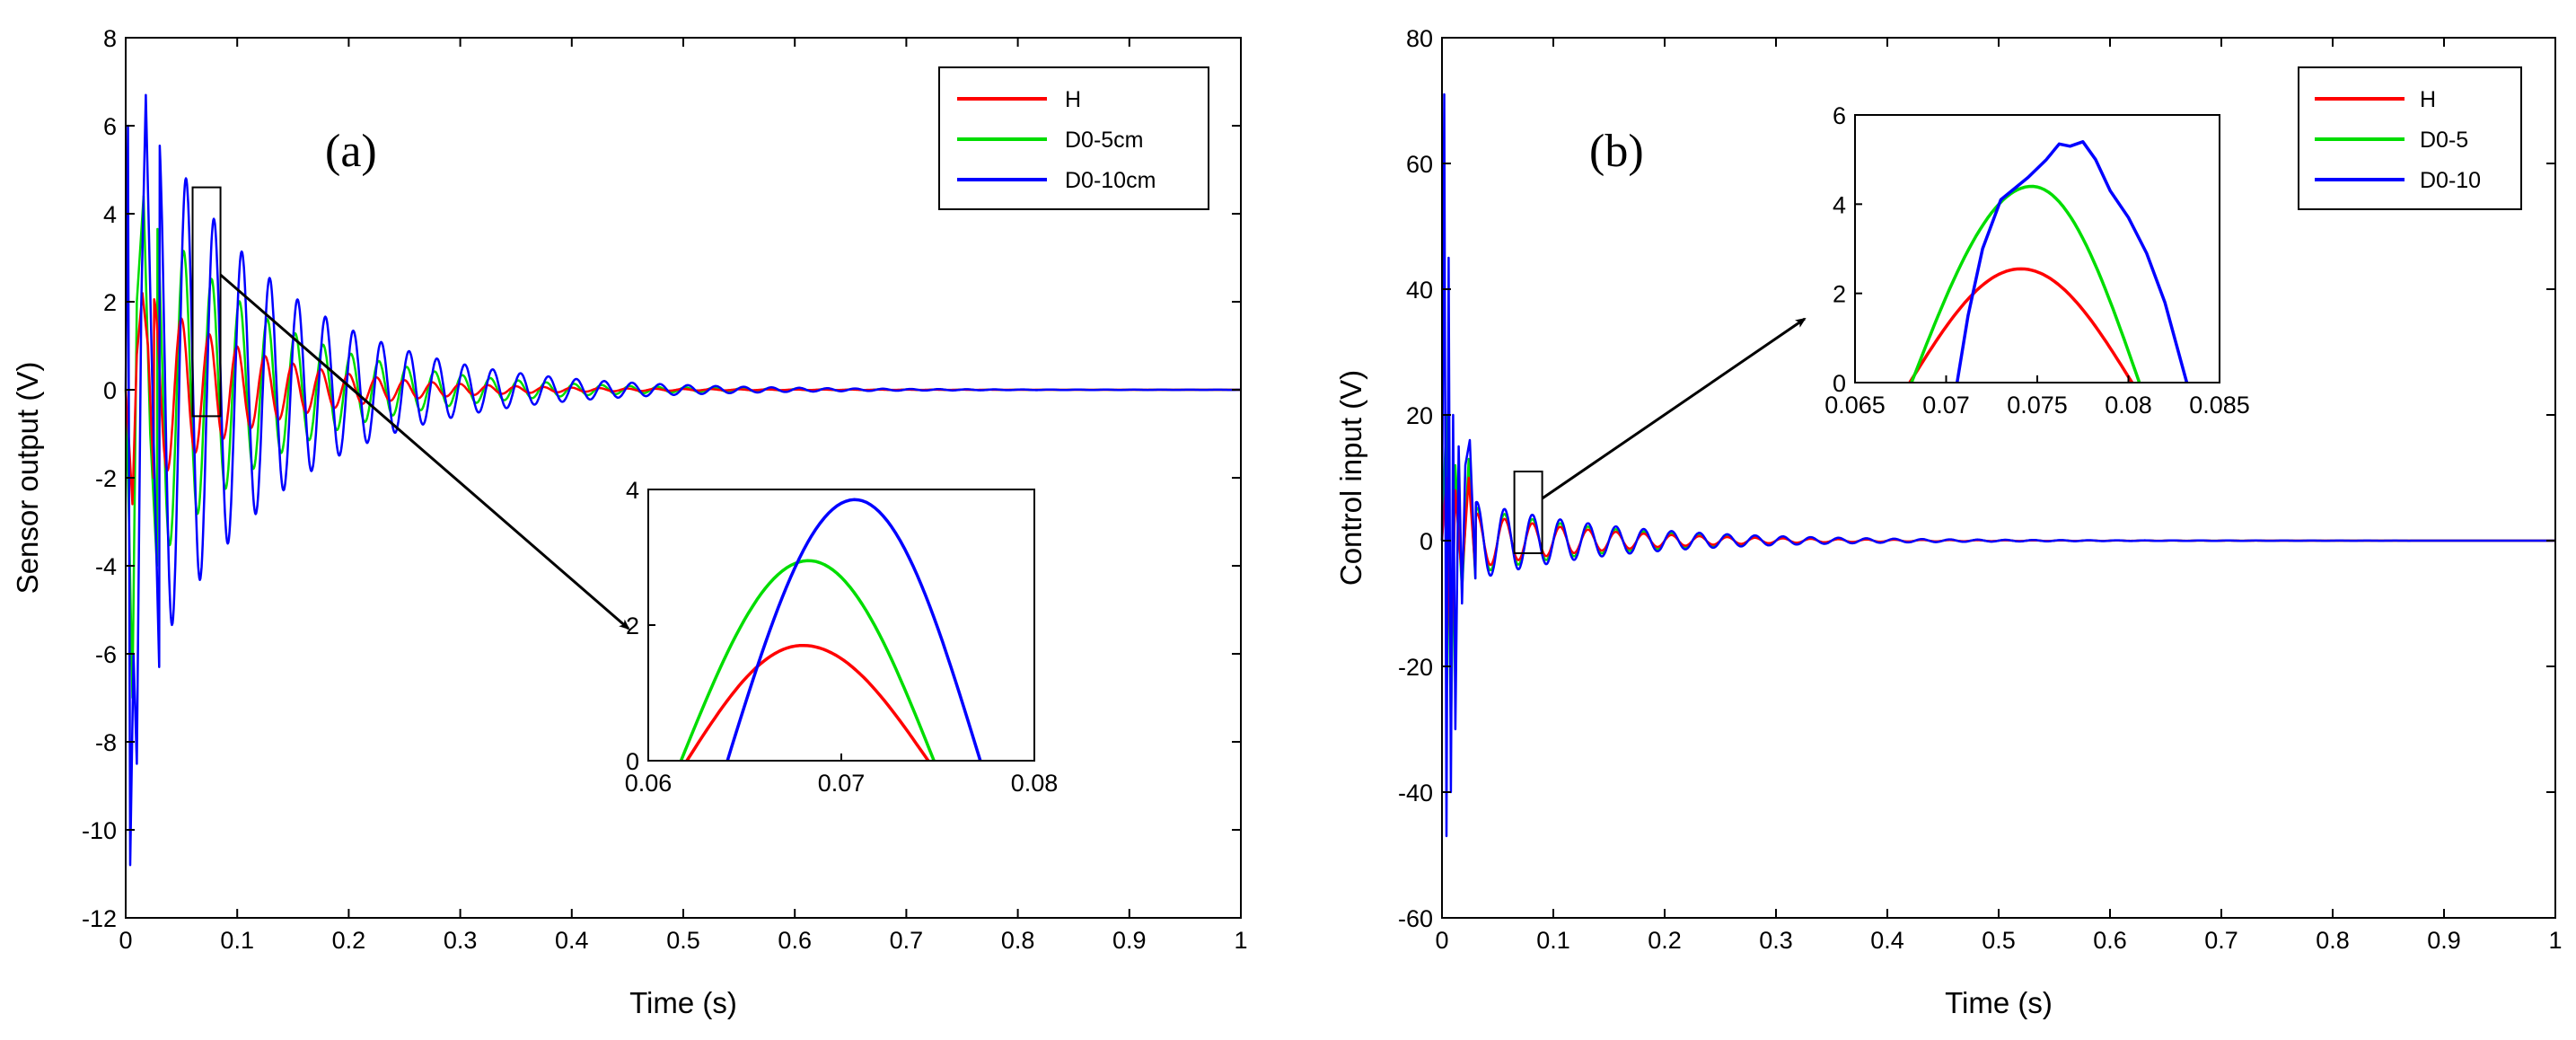 This screenshot has height=1040, width=2576. Describe the element at coordinates (2410, 138) in the screenshot. I see `chart-b-legend: H D0-5 D0-10` at that location.